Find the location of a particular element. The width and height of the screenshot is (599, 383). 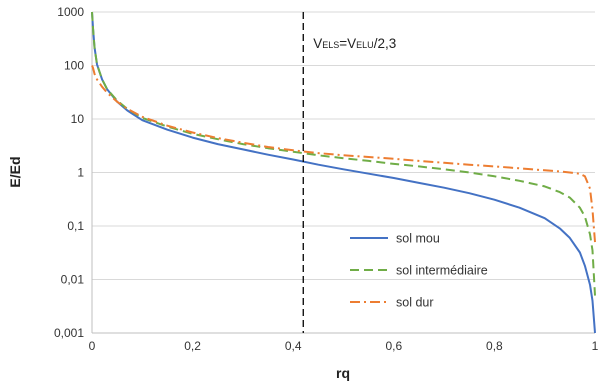

y-tick-label: 0,1 is located at coordinates (75, 226).